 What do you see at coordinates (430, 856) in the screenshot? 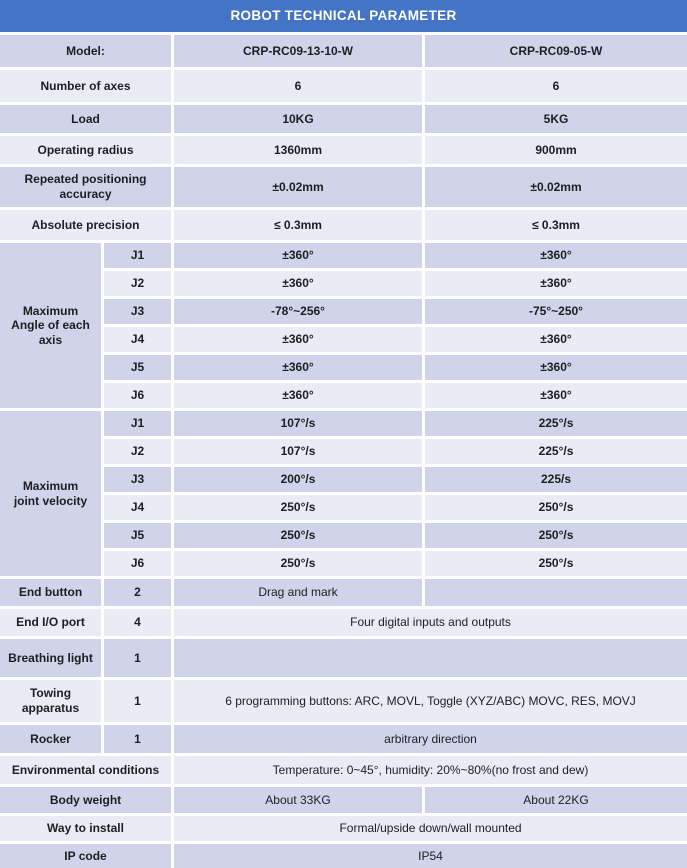
I see `ip-code-value: IP54` at bounding box center [430, 856].